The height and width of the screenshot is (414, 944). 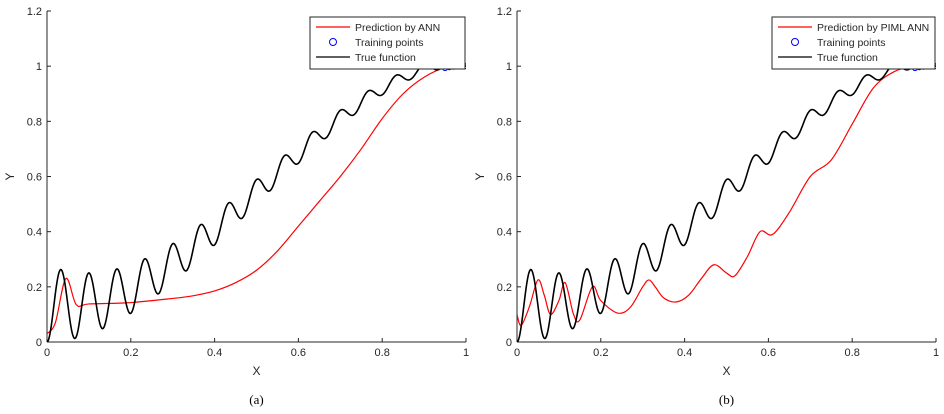 What do you see at coordinates (256, 399) in the screenshot?
I see `panel-caption: (a)` at bounding box center [256, 399].